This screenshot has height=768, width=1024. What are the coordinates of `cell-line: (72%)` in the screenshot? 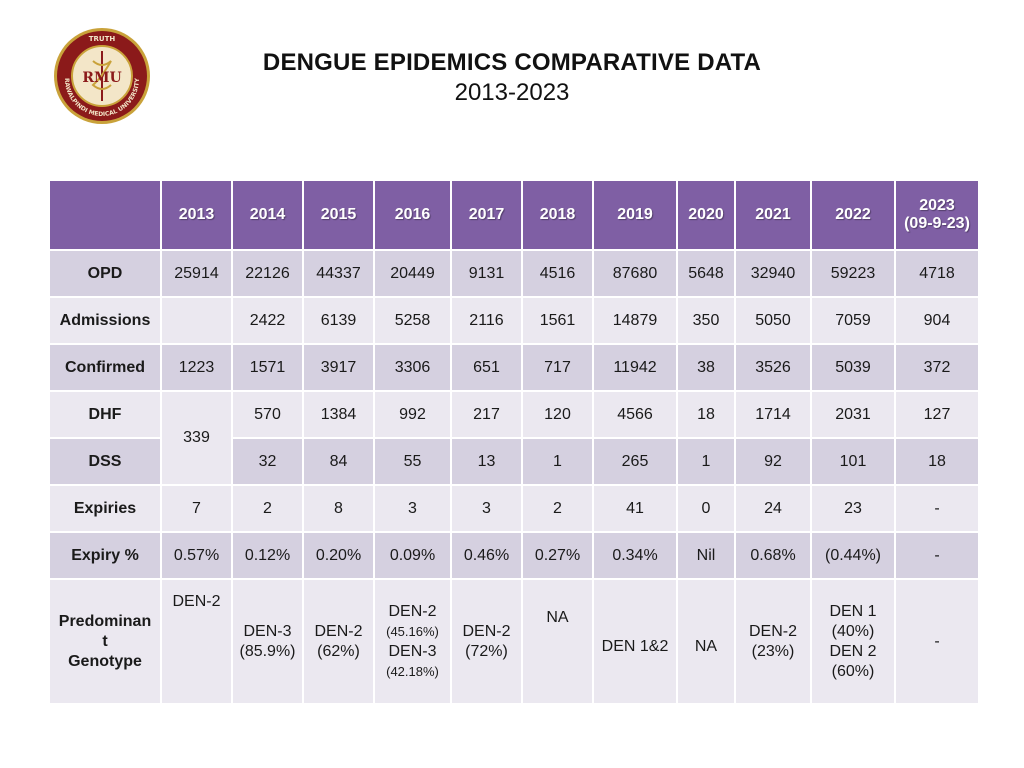 It's located at (486, 651).